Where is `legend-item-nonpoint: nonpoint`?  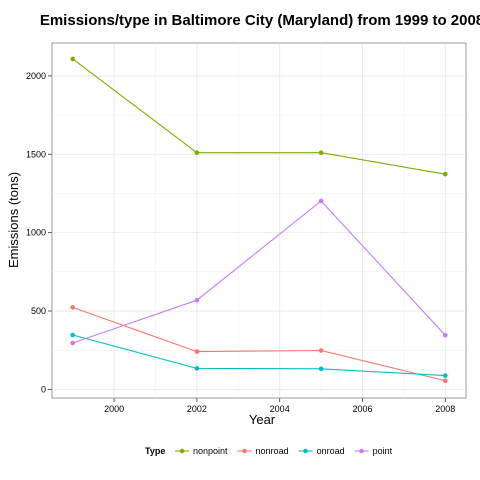
legend-item-nonpoint: nonpoint is located at coordinates (201, 451).